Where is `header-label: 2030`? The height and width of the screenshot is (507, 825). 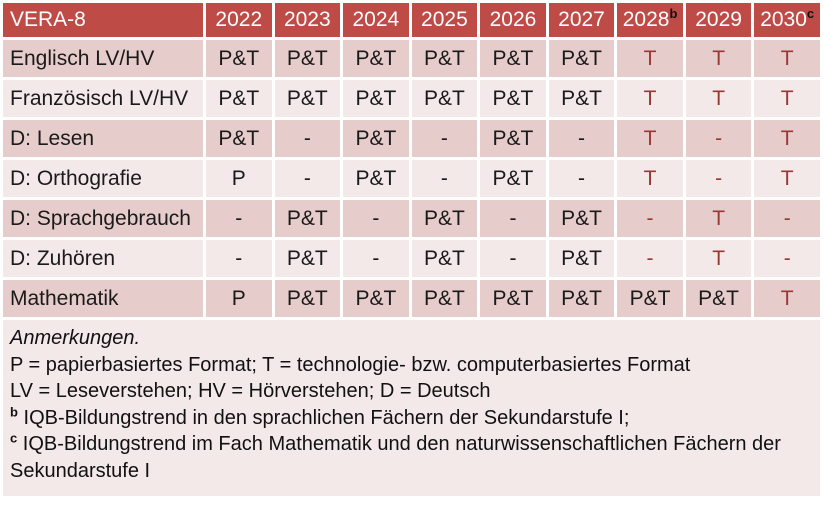
header-label: 2030 is located at coordinates (783, 19).